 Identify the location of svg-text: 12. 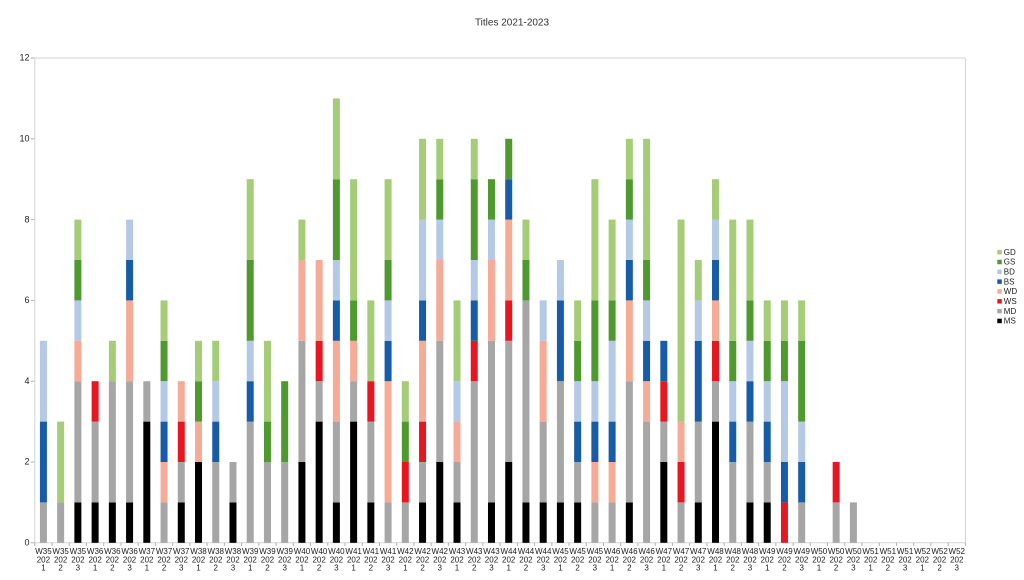
(24, 58).